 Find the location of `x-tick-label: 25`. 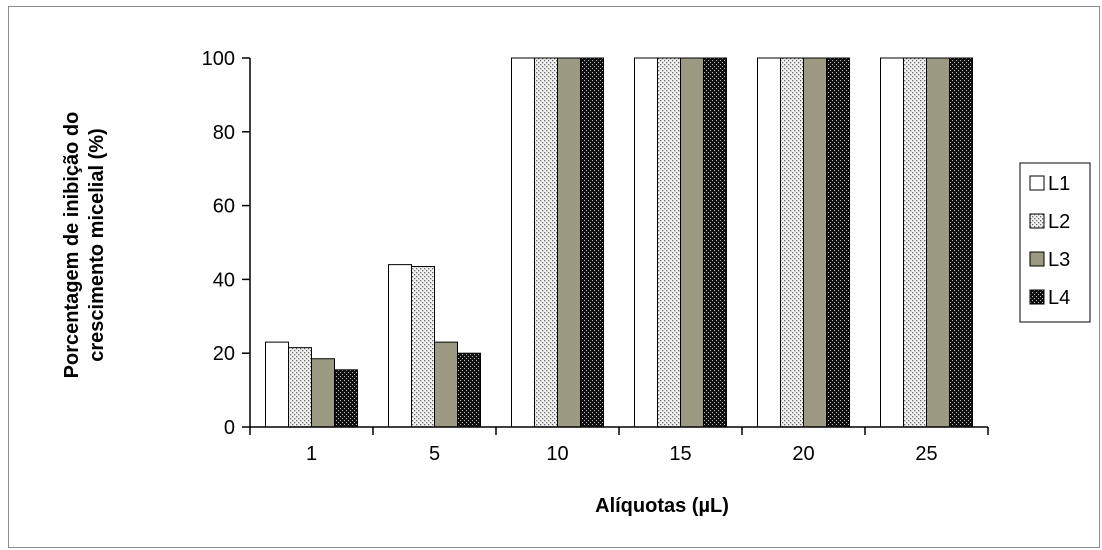

x-tick-label: 25 is located at coordinates (926, 454).